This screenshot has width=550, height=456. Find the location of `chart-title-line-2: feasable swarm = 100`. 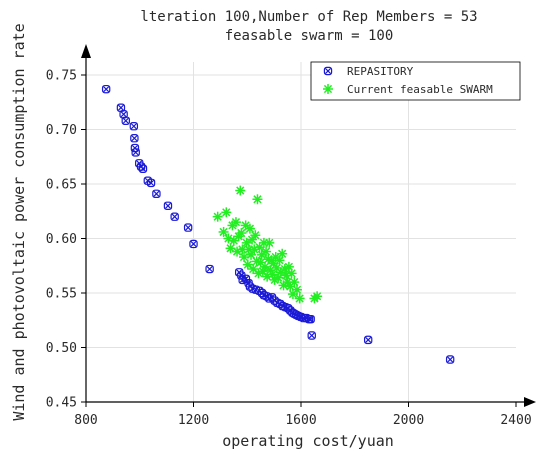

chart-title-line-2: feasable swarm = 100 is located at coordinates (309, 36).